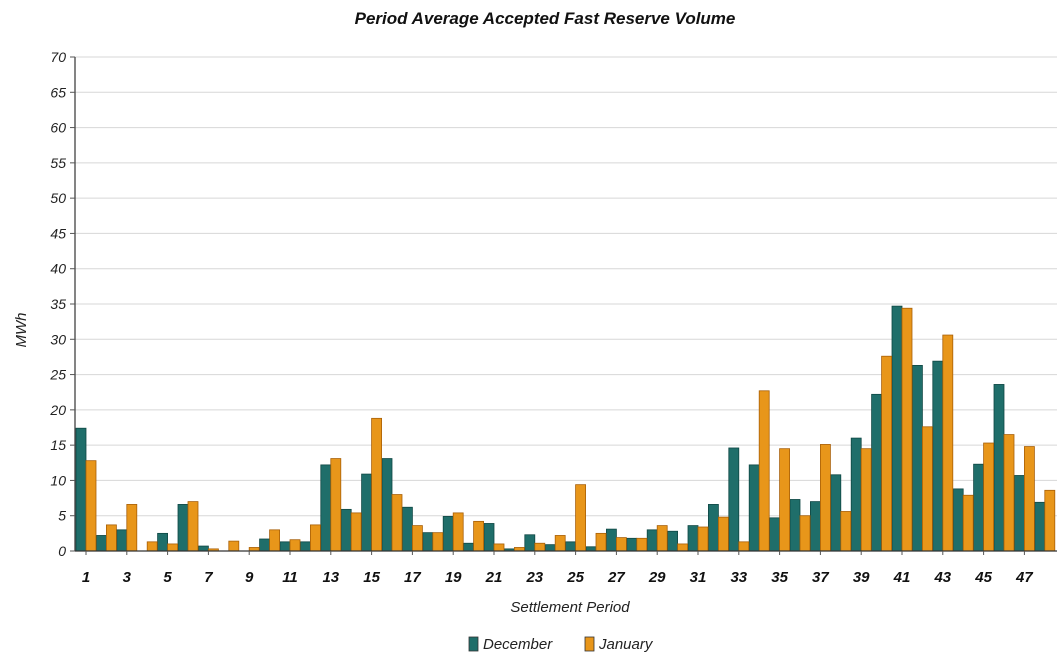 The width and height of the screenshot is (1057, 657). Describe the element at coordinates (657, 577) in the screenshot. I see `x-tick-label: 29` at that location.